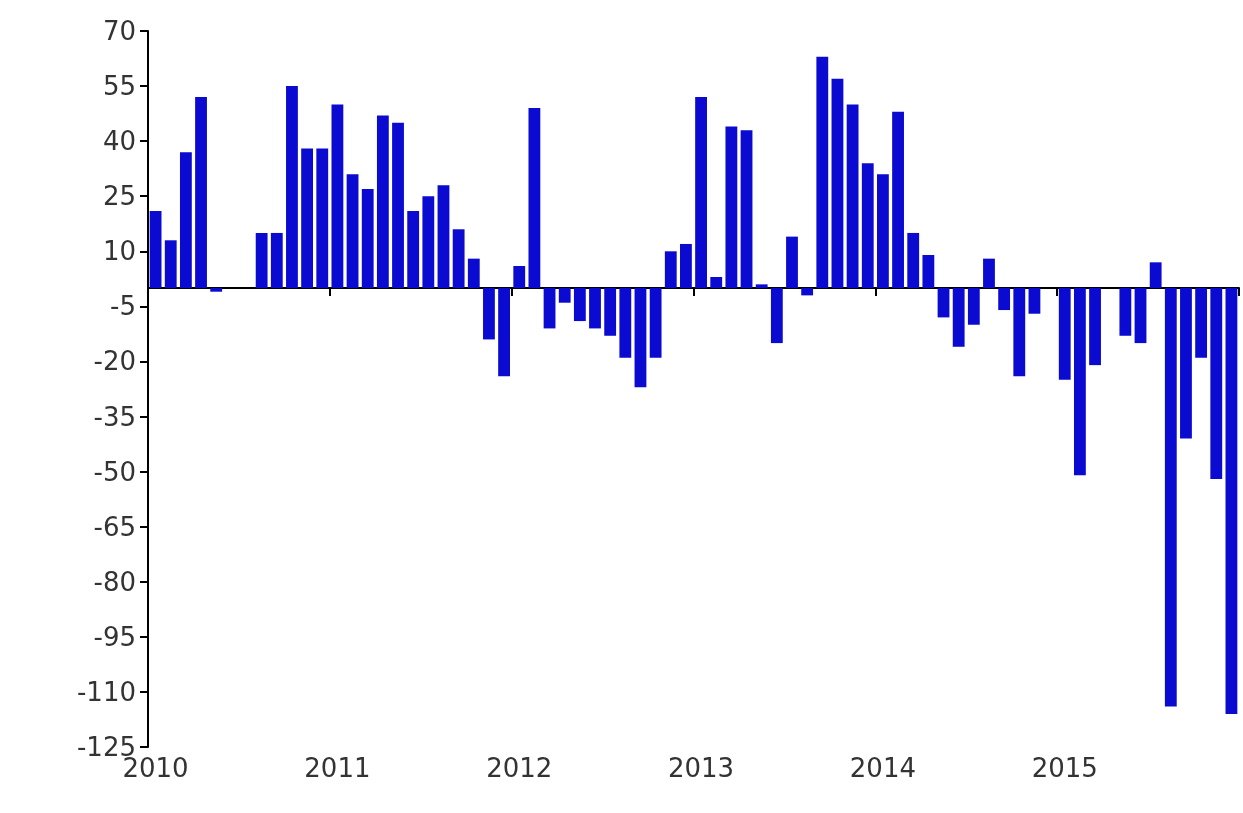 The height and width of the screenshot is (813, 1243). What do you see at coordinates (882, 768) in the screenshot?
I see `x-tick-label: 2014` at bounding box center [882, 768].